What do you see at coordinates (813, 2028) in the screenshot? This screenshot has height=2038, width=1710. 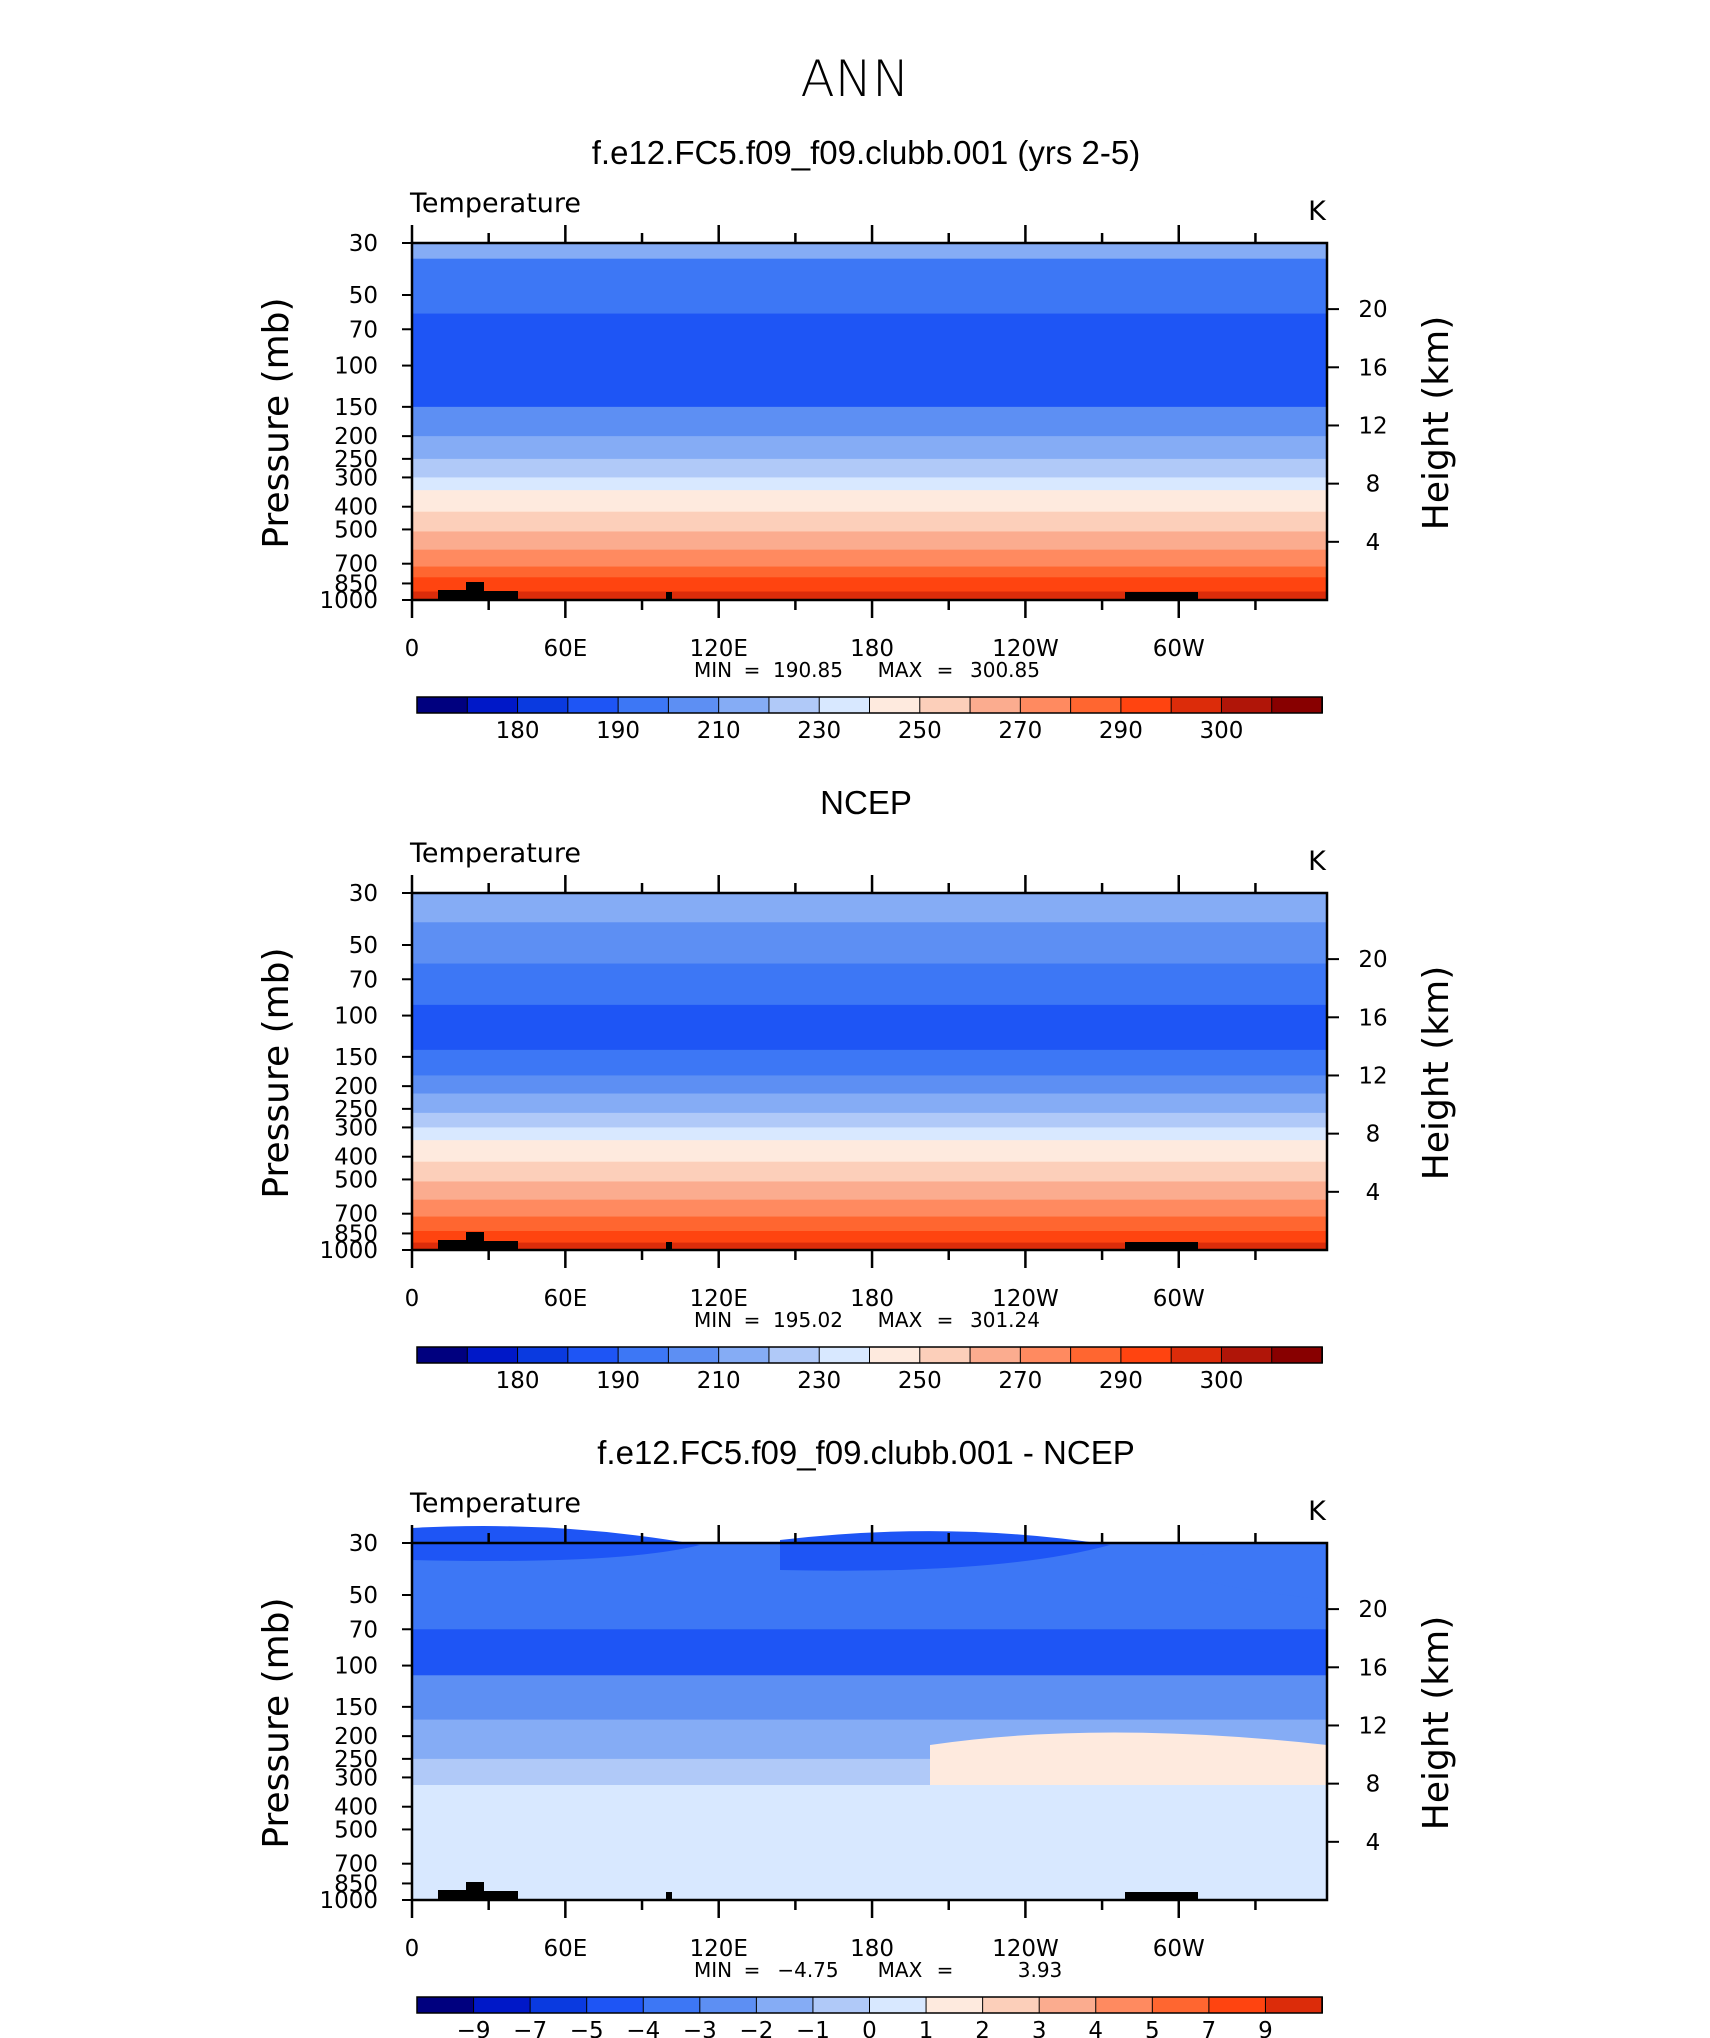 I see `colorbar-label: −1` at bounding box center [813, 2028].